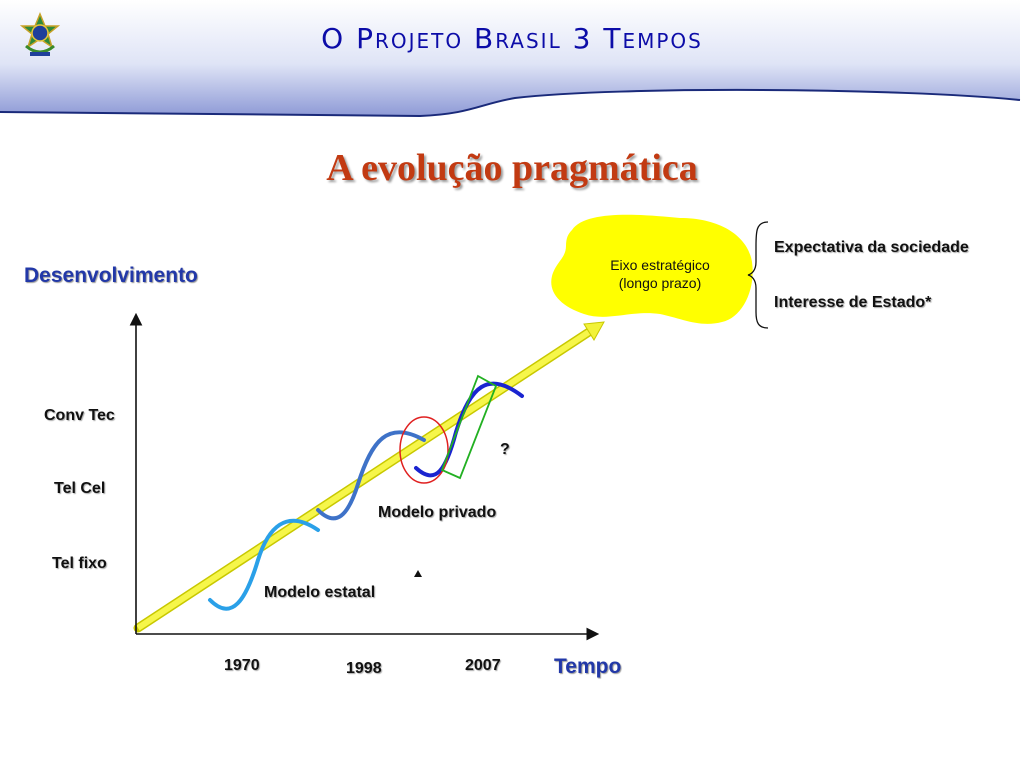 This screenshot has height=768, width=1024. What do you see at coordinates (505, 449) in the screenshot?
I see `question-mark-label: ?` at bounding box center [505, 449].